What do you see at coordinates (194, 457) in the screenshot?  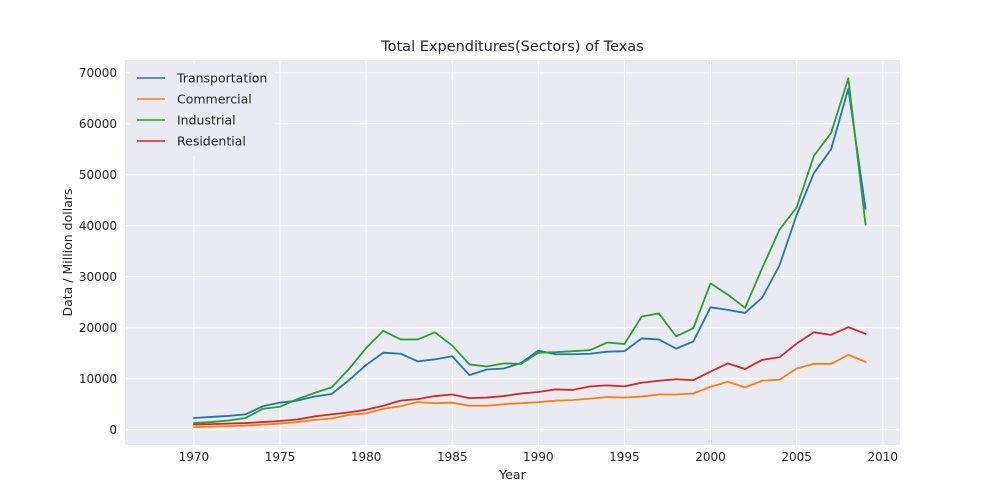 I see `x-tick-label: 1970` at bounding box center [194, 457].